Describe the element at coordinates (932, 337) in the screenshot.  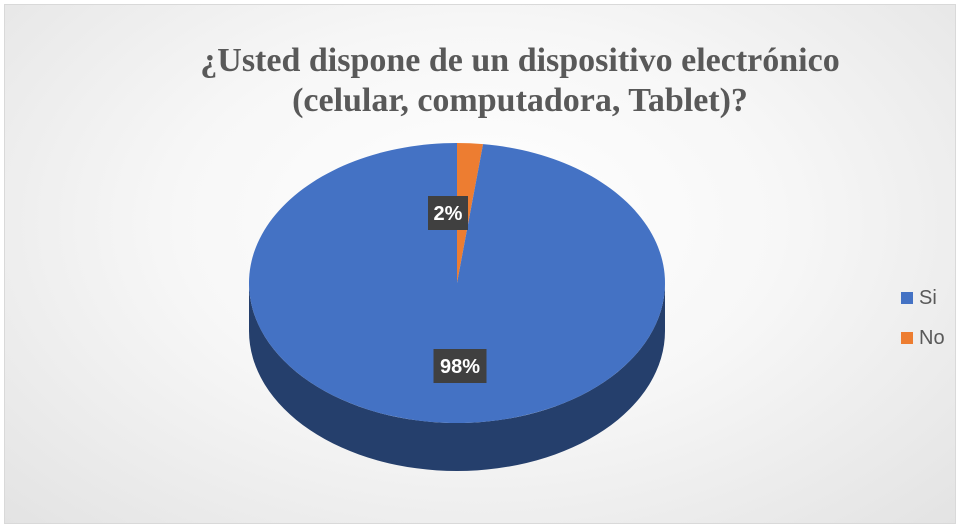
I see `legend-label-no: No` at that location.